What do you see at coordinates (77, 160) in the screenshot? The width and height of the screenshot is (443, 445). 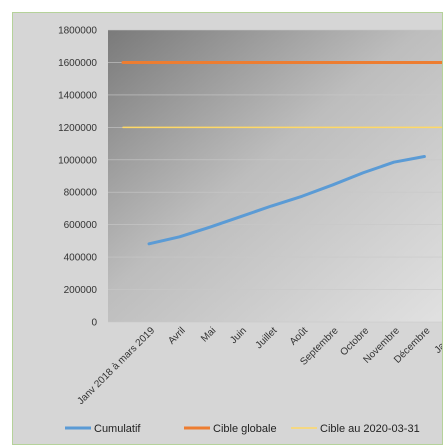 I see `y-tick-label: 1000000` at bounding box center [77, 160].